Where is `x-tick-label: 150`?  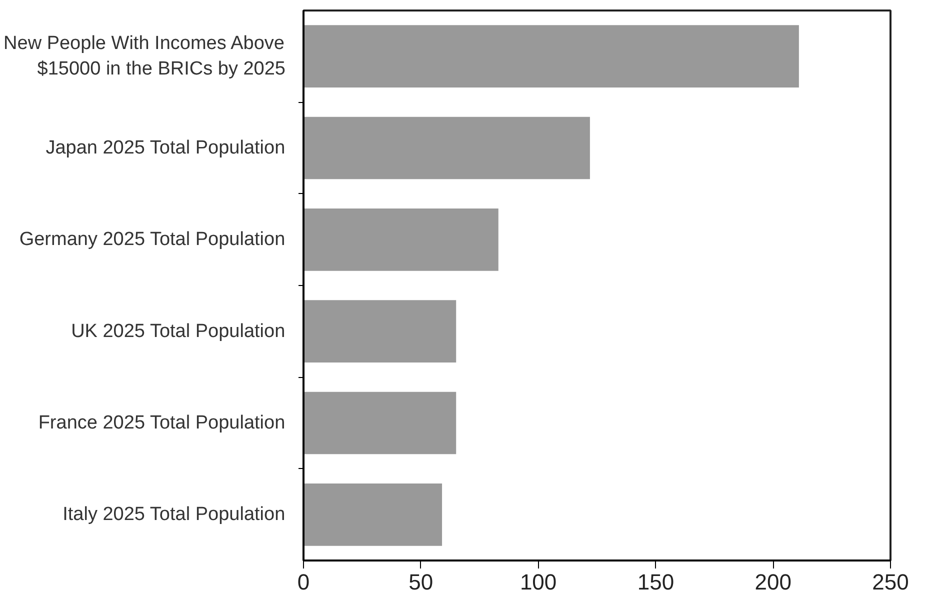 x-tick-label: 150 is located at coordinates (655, 582).